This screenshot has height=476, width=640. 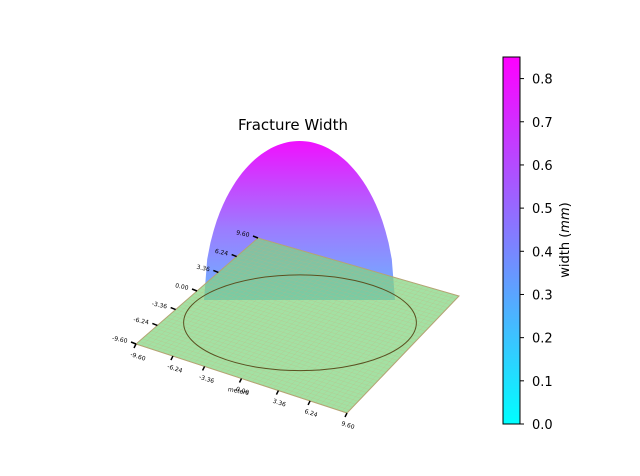 What do you see at coordinates (137, 357) in the screenshot?
I see `x-tick-label: -9.60` at bounding box center [137, 357].